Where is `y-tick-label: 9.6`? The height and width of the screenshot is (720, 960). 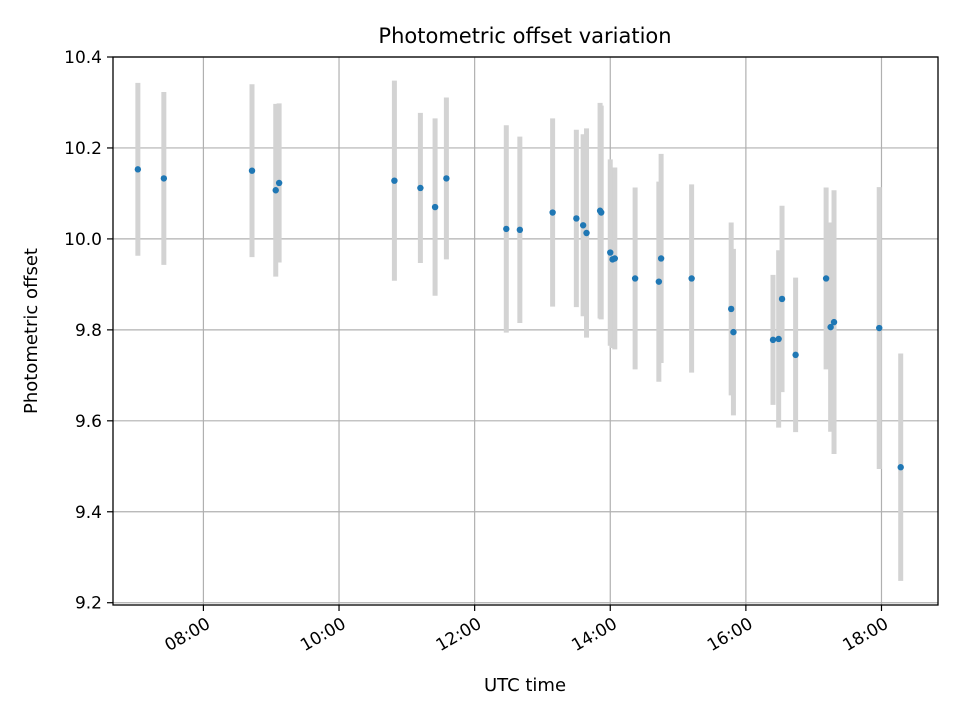 y-tick-label: 9.6 is located at coordinates (88, 422).